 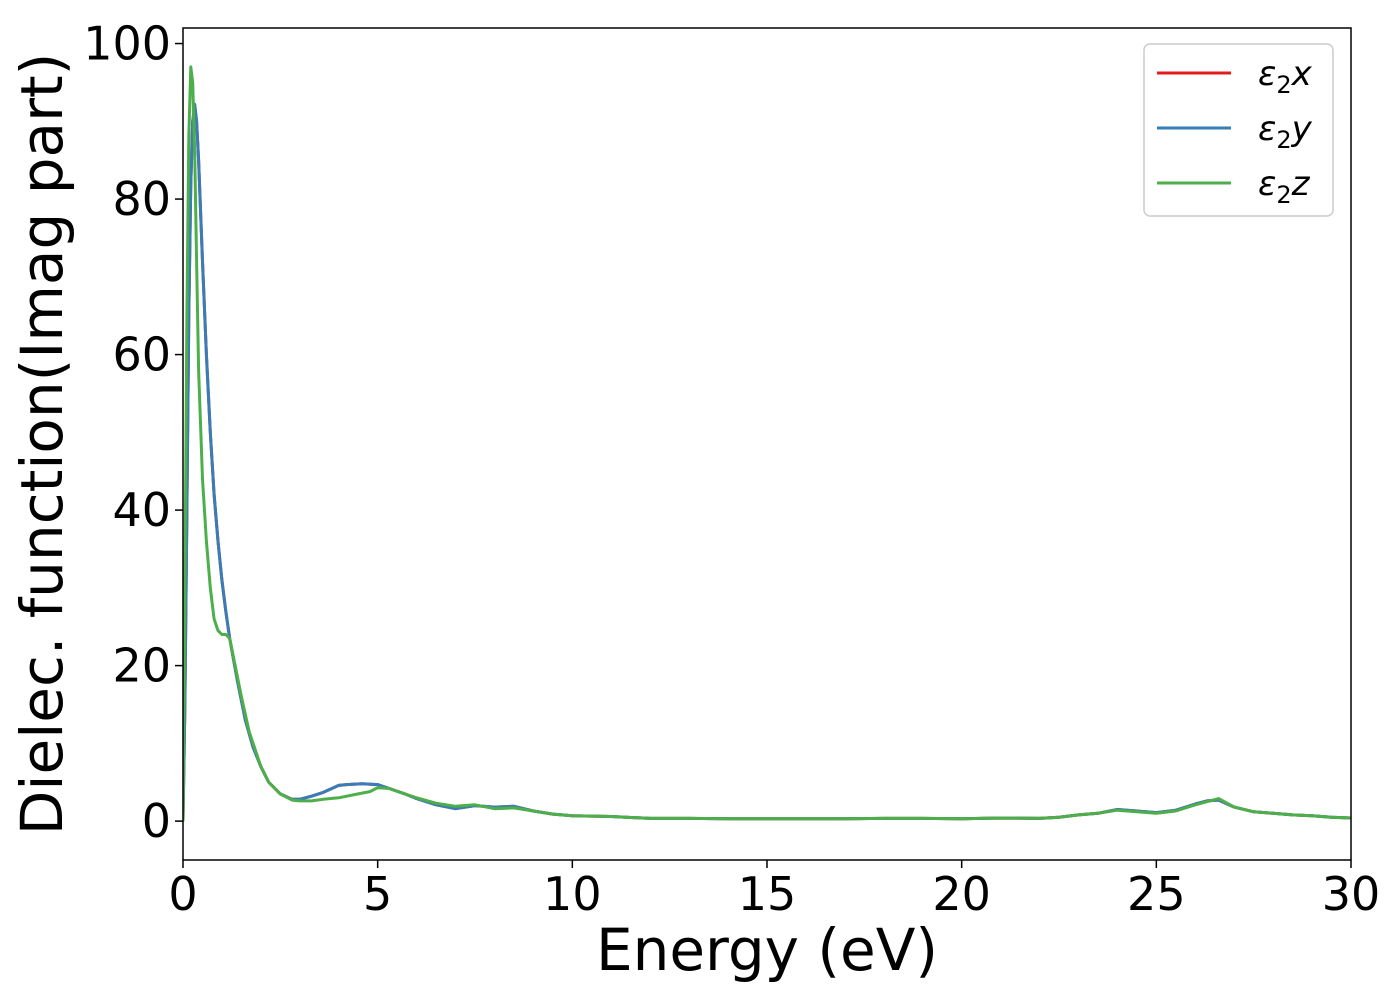 What do you see at coordinates (1285, 131) in the screenshot?
I see `legend-label: ε2y` at bounding box center [1285, 131].